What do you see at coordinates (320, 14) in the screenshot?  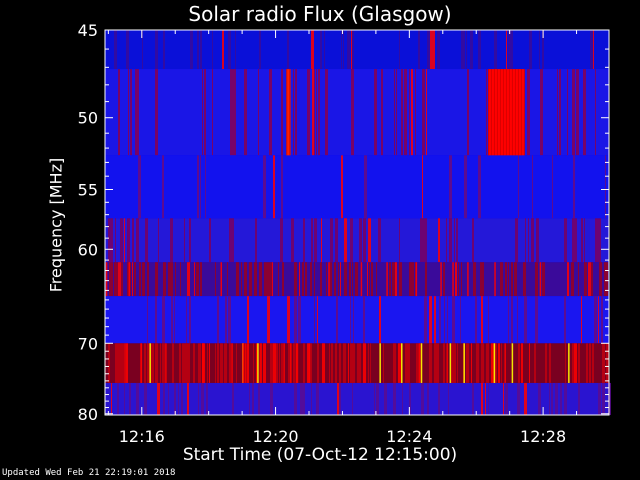 I see `chart-title: Solar radio Flux (Glasgow)` at bounding box center [320, 14].